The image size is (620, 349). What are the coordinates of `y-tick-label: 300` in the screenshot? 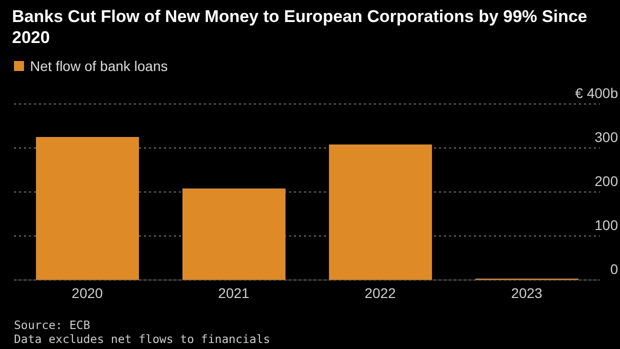 It's located at (606, 137).